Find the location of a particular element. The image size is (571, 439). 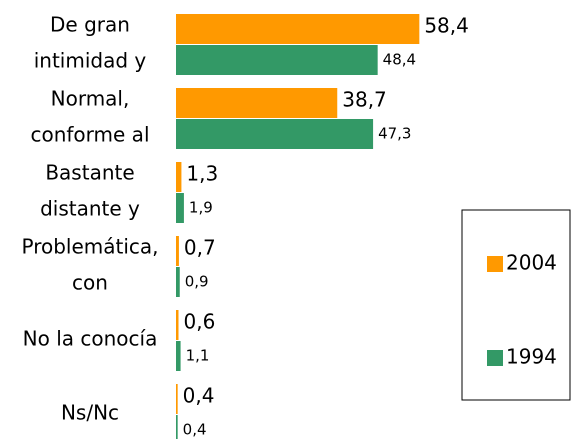

legend-label: 1994 is located at coordinates (531, 357).